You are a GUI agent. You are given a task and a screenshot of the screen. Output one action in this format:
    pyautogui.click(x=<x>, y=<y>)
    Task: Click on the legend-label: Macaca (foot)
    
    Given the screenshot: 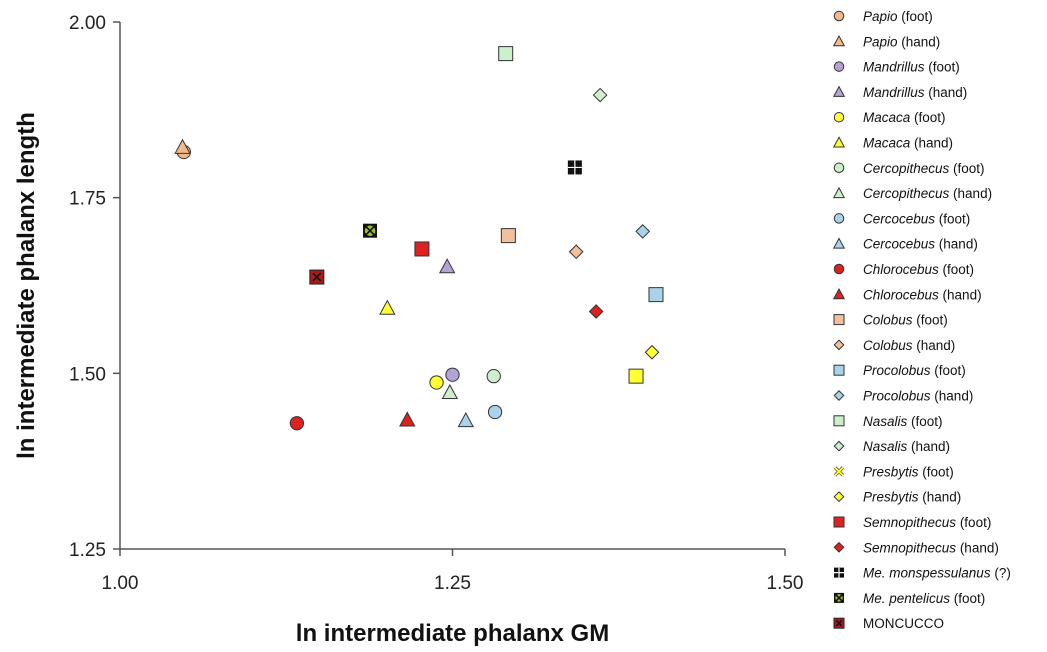 What is the action you would take?
    pyautogui.click(x=904, y=117)
    